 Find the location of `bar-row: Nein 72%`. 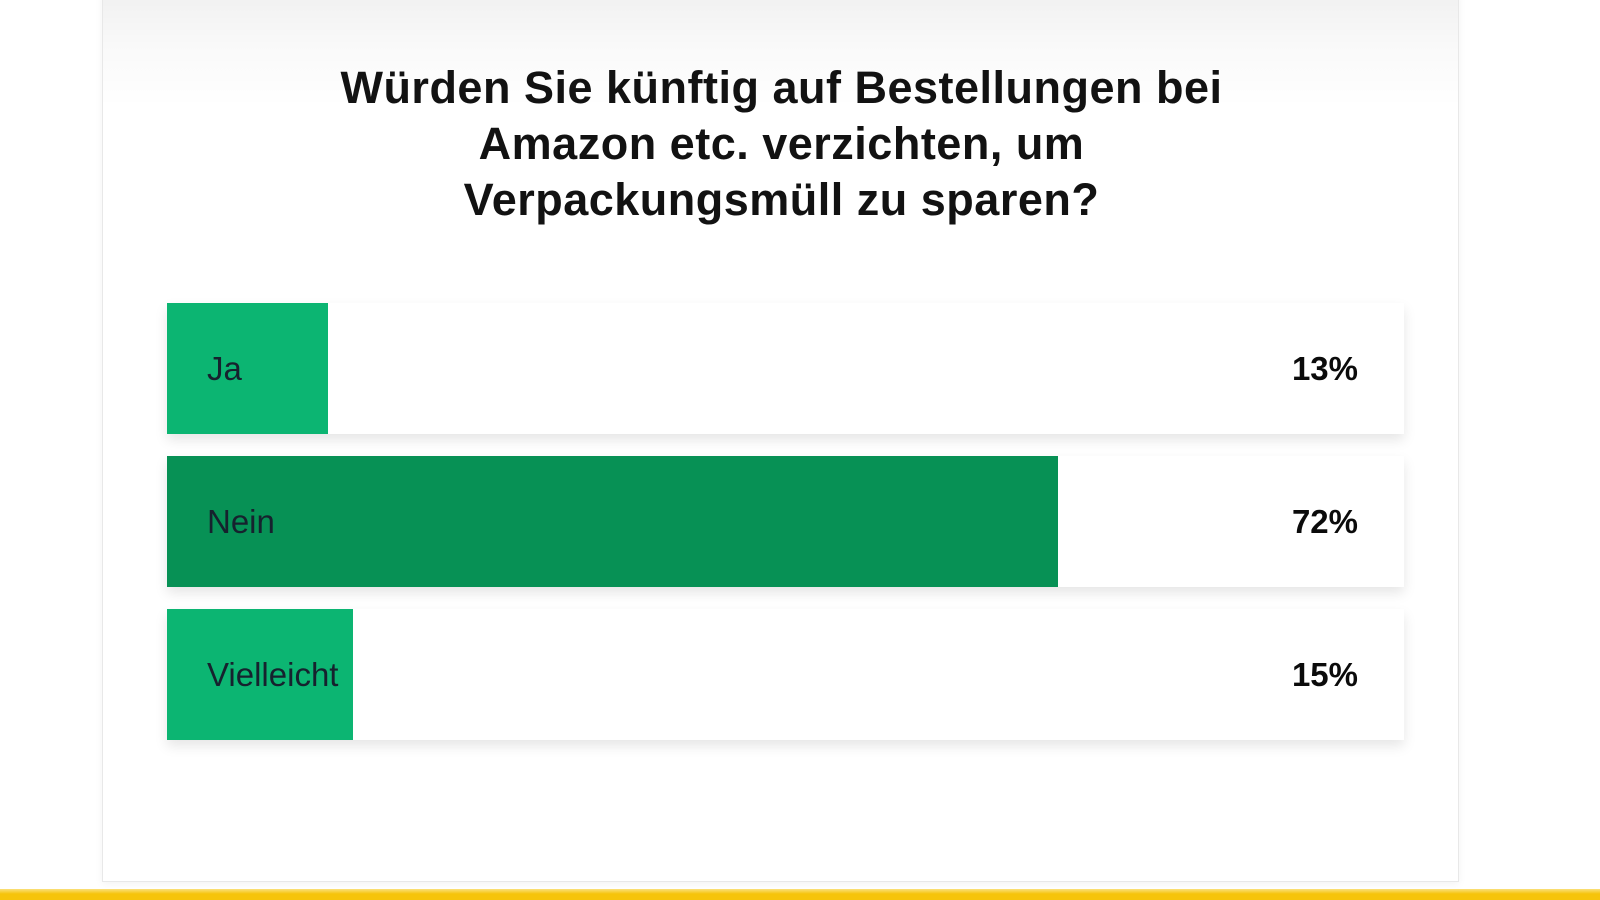

bar-row: Nein 72% is located at coordinates (785, 521).